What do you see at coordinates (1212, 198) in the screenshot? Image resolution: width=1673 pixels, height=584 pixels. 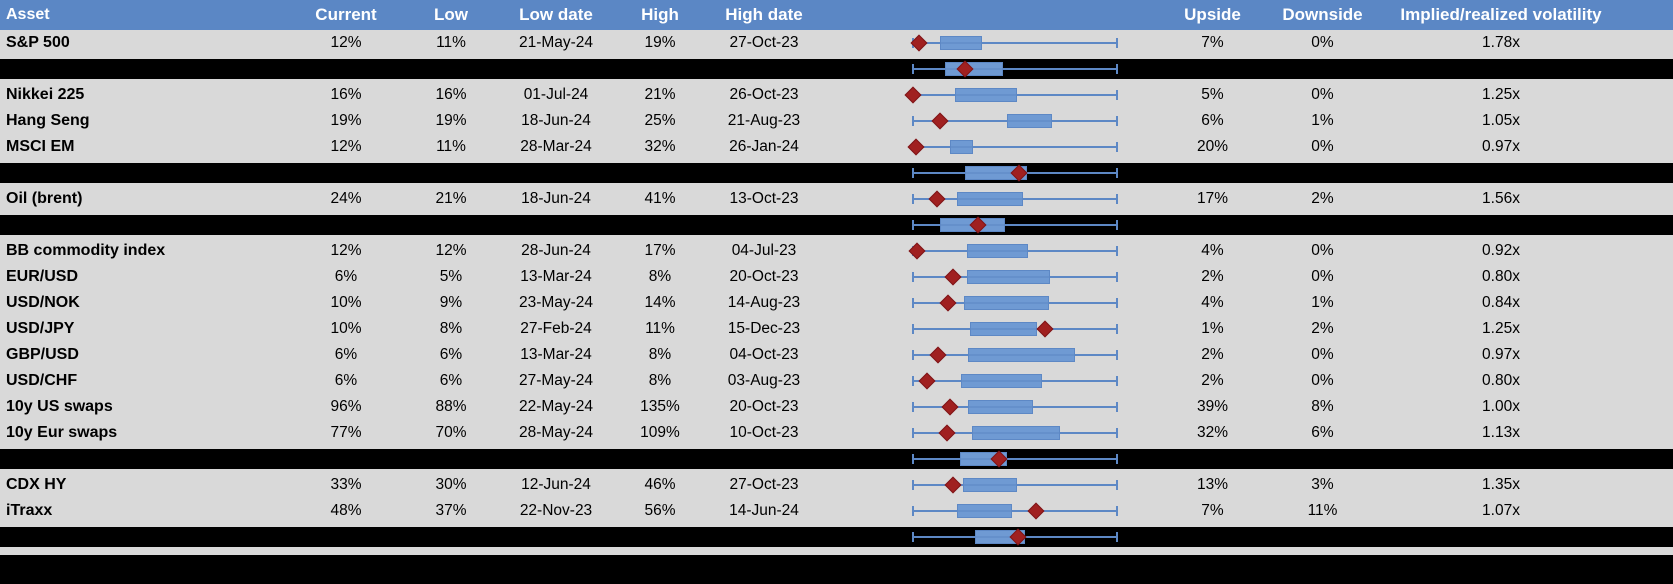 I see `upside-value: 17%` at bounding box center [1212, 198].